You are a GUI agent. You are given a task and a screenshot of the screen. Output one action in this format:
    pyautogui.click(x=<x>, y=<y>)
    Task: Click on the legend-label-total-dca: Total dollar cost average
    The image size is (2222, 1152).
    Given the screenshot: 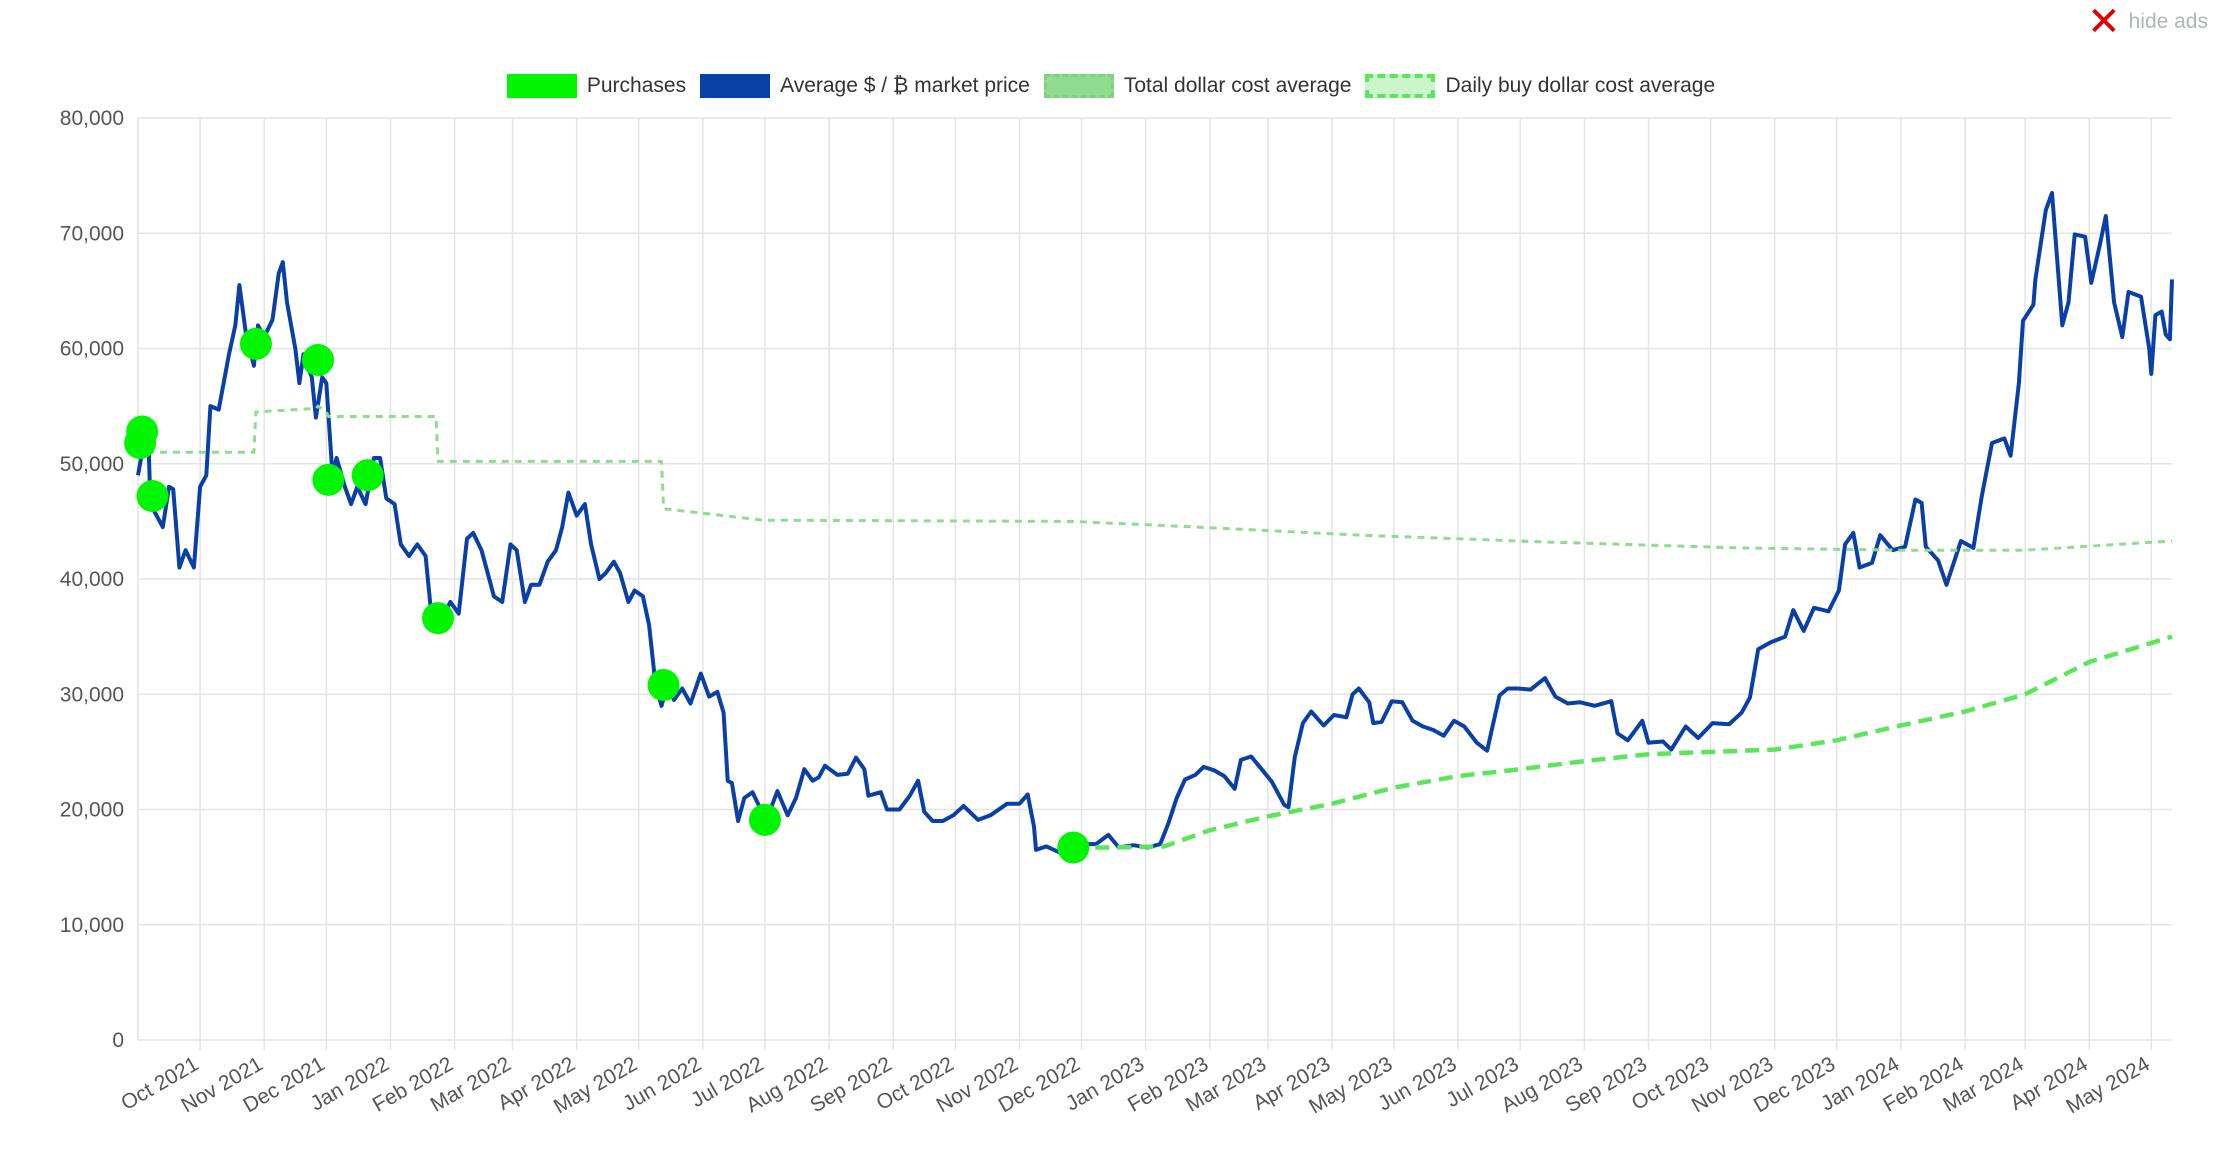 What is the action you would take?
    pyautogui.click(x=1237, y=85)
    